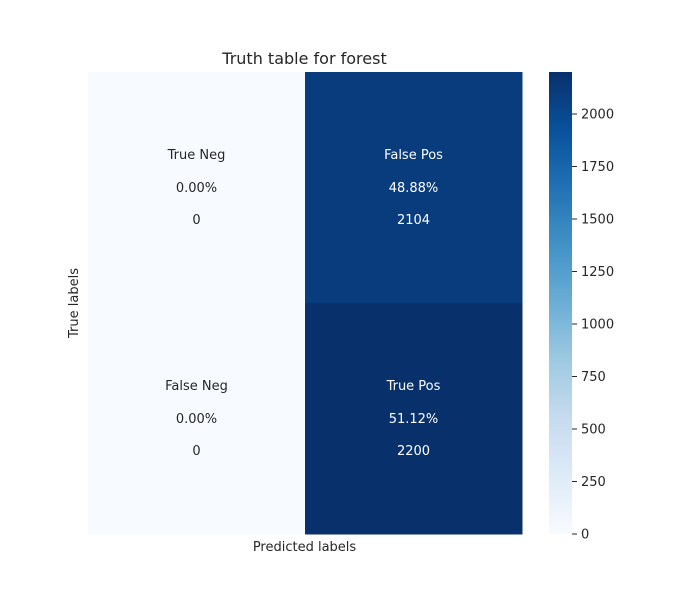  What do you see at coordinates (597, 115) in the screenshot?
I see `colorbar-tick-label: 2000` at bounding box center [597, 115].